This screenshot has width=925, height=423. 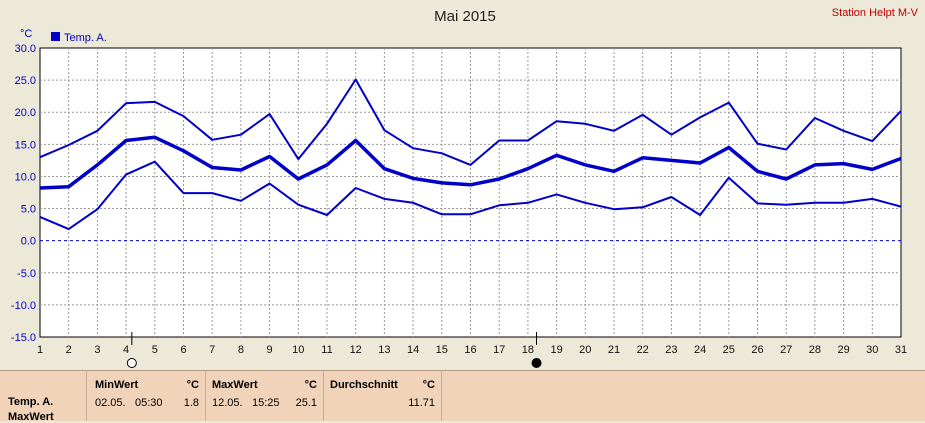 What do you see at coordinates (326, 350) in the screenshot?
I see `x-tick-label: 11` at bounding box center [326, 350].